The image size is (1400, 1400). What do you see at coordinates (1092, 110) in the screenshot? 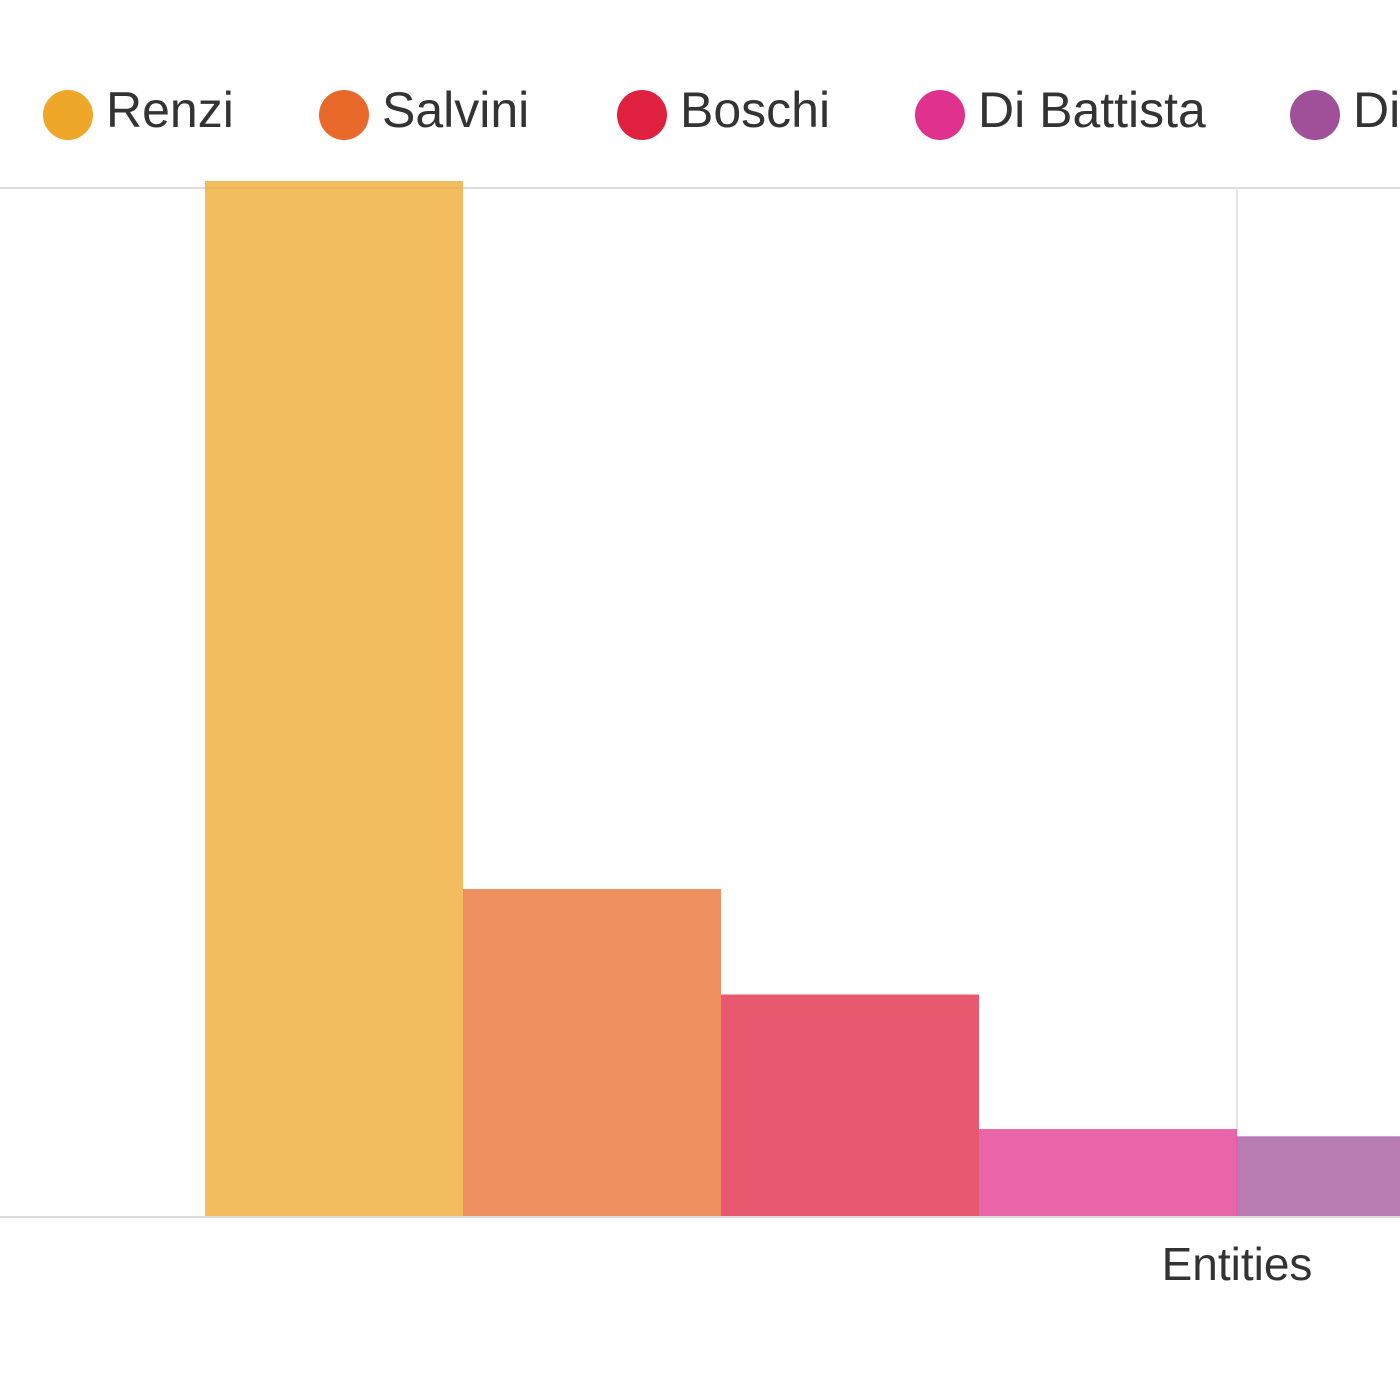
I see `legend-label: Di Battista` at bounding box center [1092, 110].